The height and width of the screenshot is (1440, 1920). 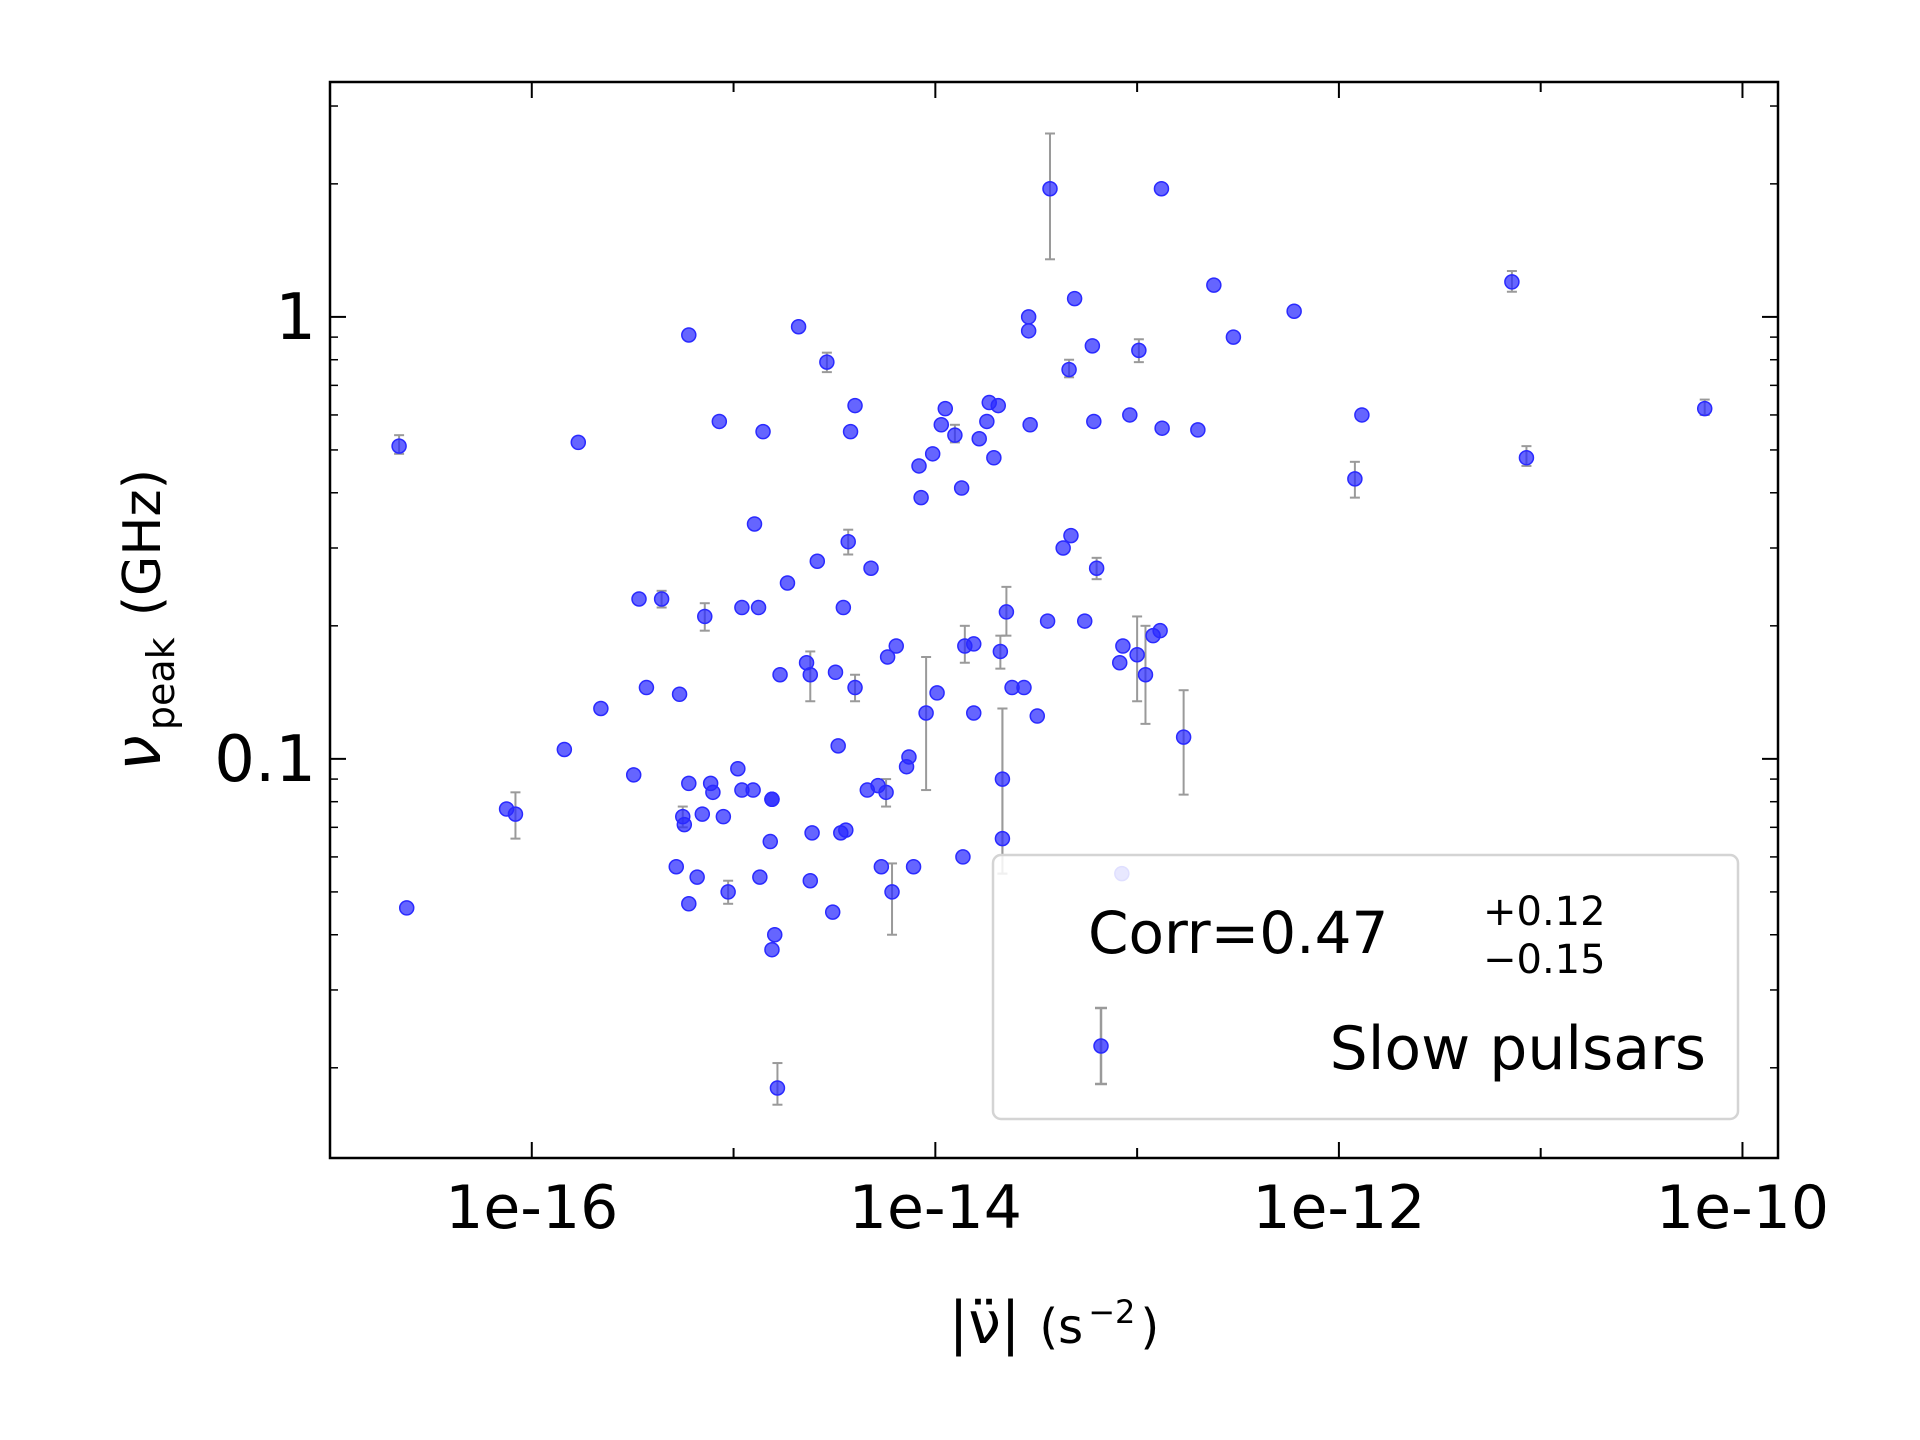 What do you see at coordinates (161, 683) in the screenshot?
I see `y-axis-label-subscript: peak` at bounding box center [161, 683].